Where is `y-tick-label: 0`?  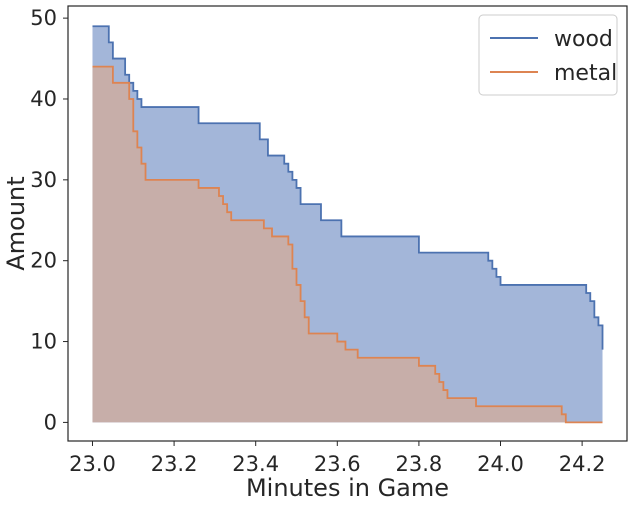 y-tick-label: 0 is located at coordinates (50, 422).